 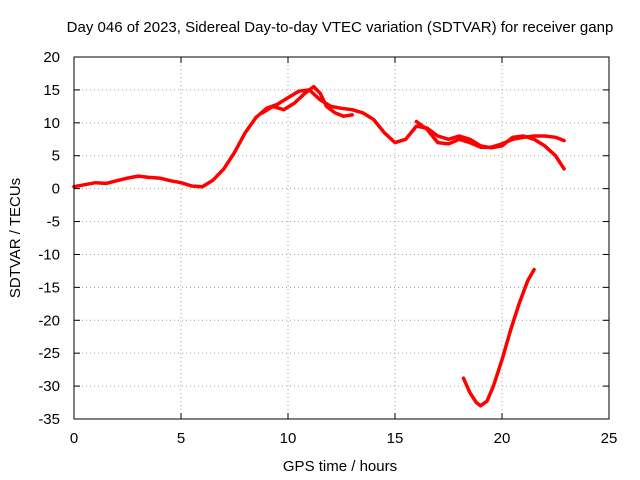 What do you see at coordinates (51, 57) in the screenshot?
I see `y-tick-label: 20` at bounding box center [51, 57].